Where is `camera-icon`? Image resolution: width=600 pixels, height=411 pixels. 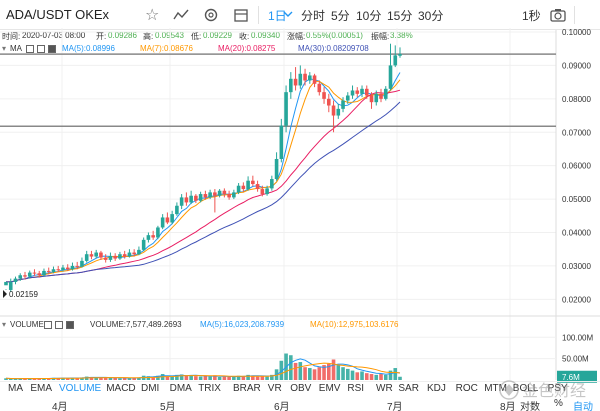 camera-icon is located at coordinates (558, 15).